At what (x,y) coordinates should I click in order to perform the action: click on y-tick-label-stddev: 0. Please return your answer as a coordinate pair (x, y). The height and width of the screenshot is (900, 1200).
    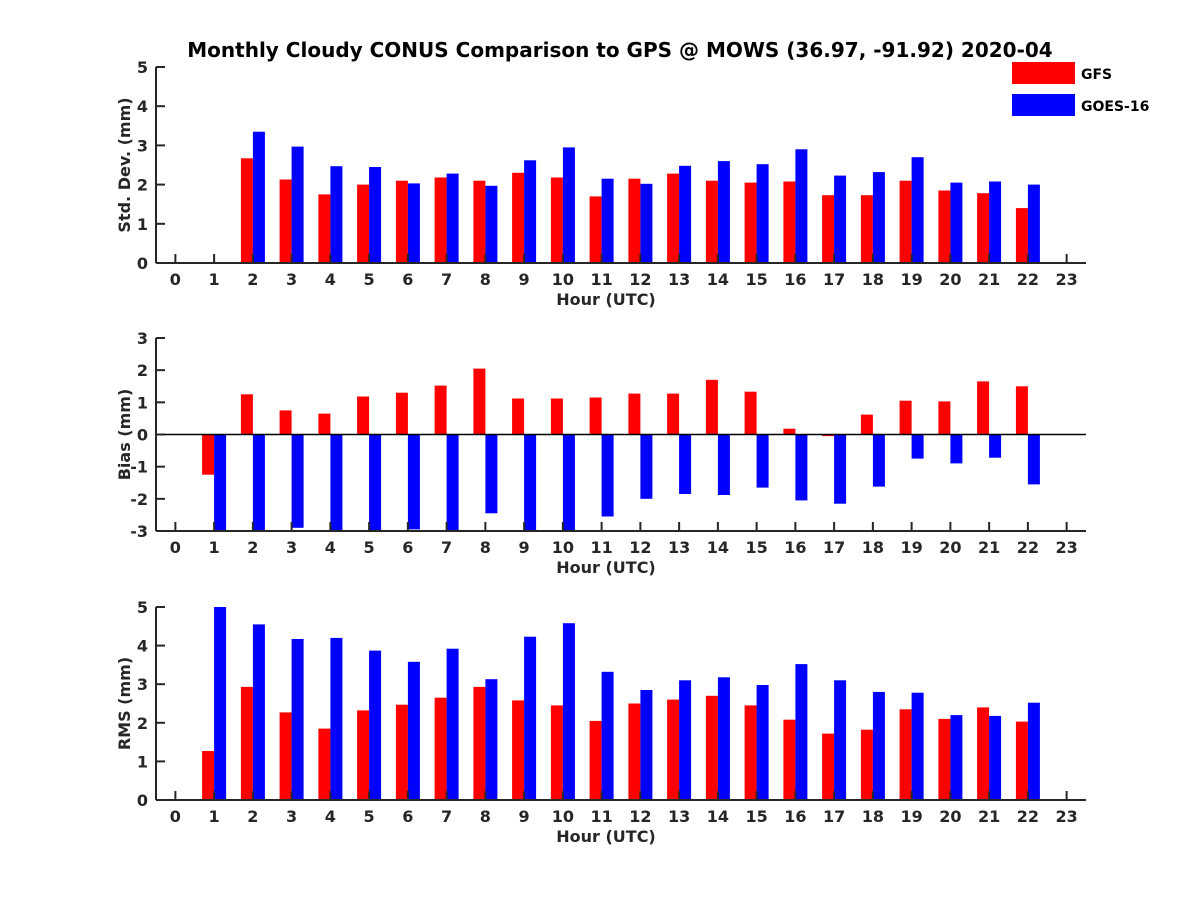
    Looking at the image, I should click on (142, 263).